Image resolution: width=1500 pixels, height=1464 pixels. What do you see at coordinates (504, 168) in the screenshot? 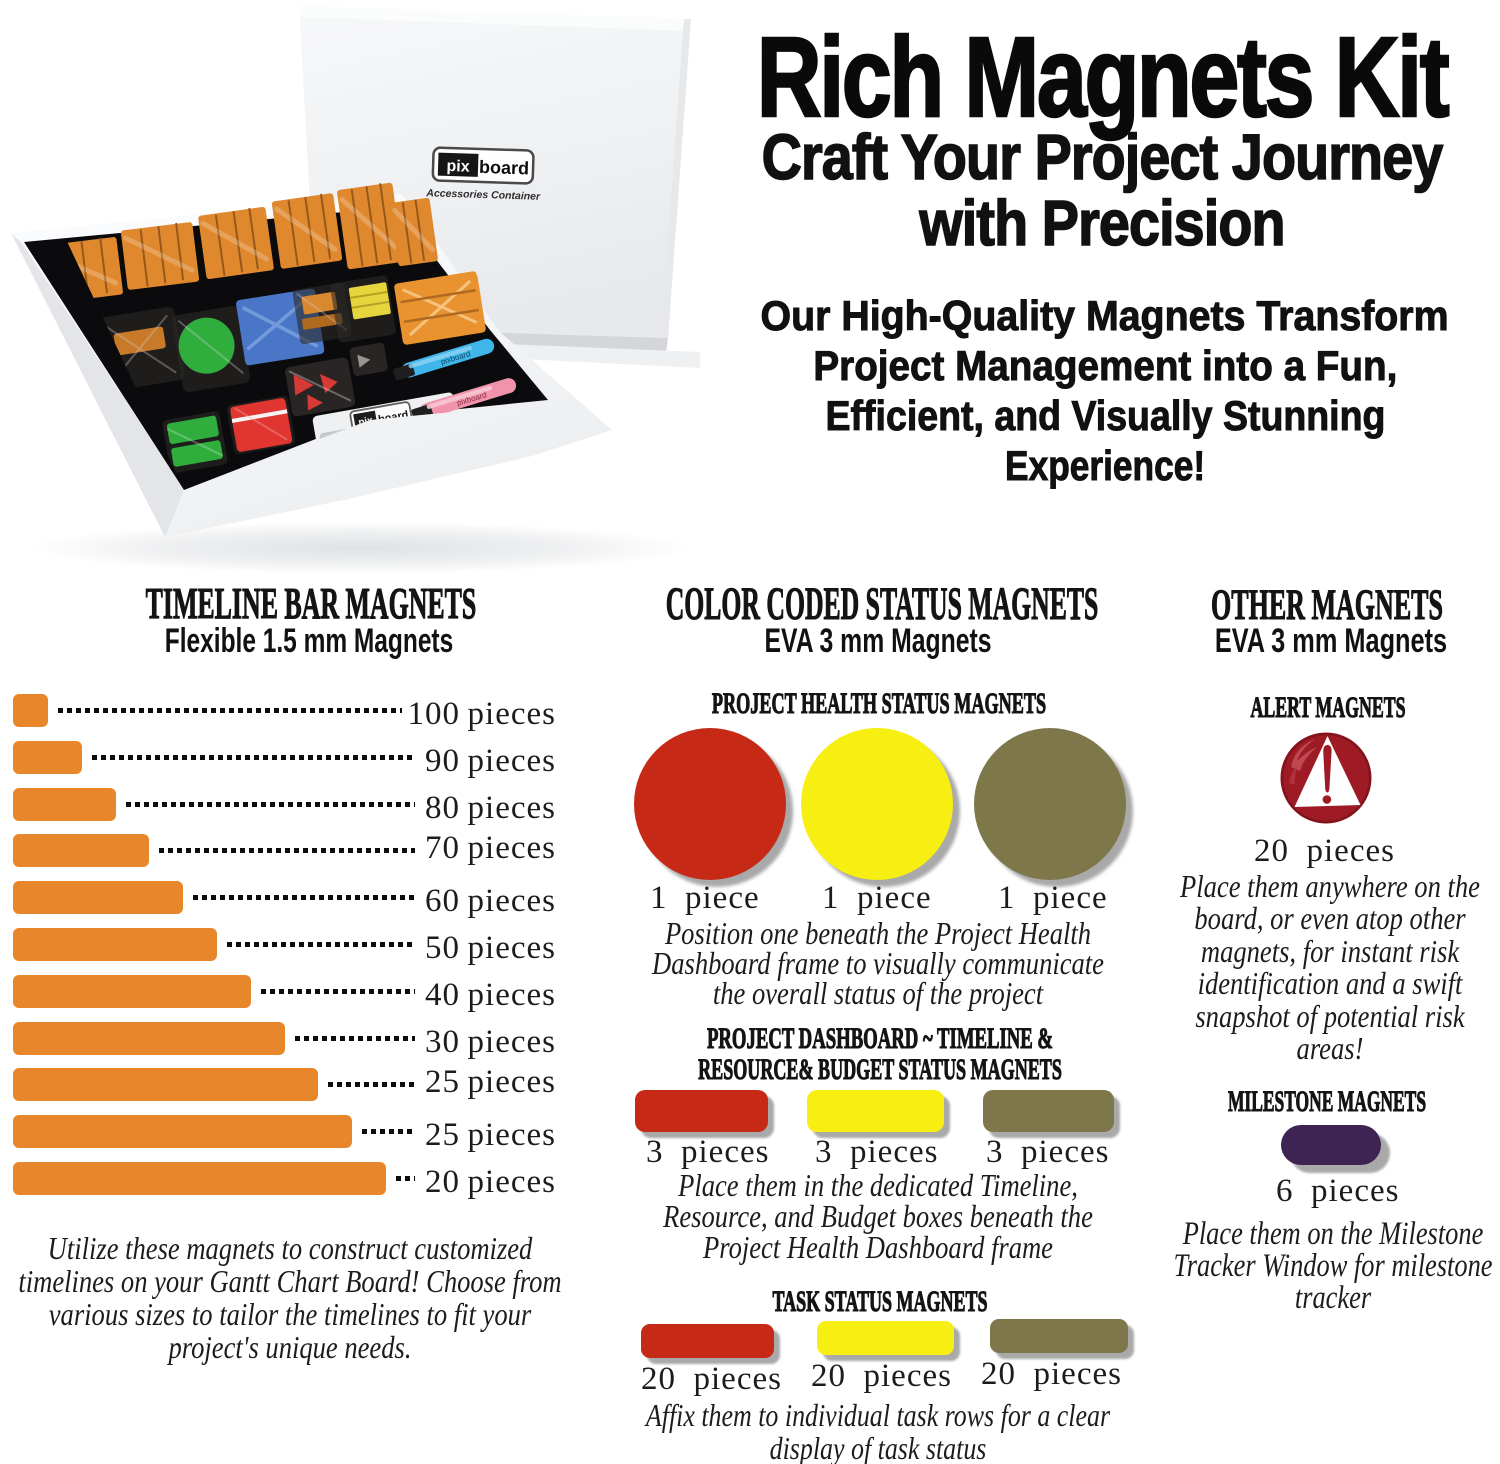
I see `svg-text: board` at bounding box center [504, 168].